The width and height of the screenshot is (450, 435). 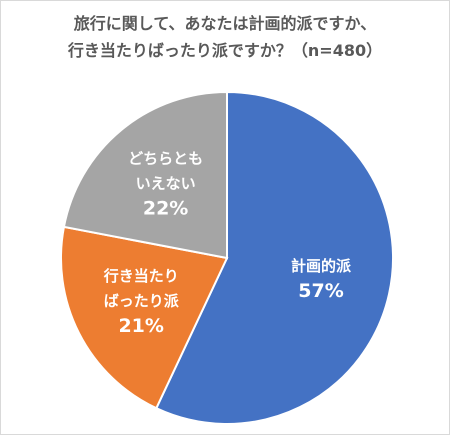 What do you see at coordinates (320, 291) in the screenshot?
I see `slice-1-value-label: 57%` at bounding box center [320, 291].